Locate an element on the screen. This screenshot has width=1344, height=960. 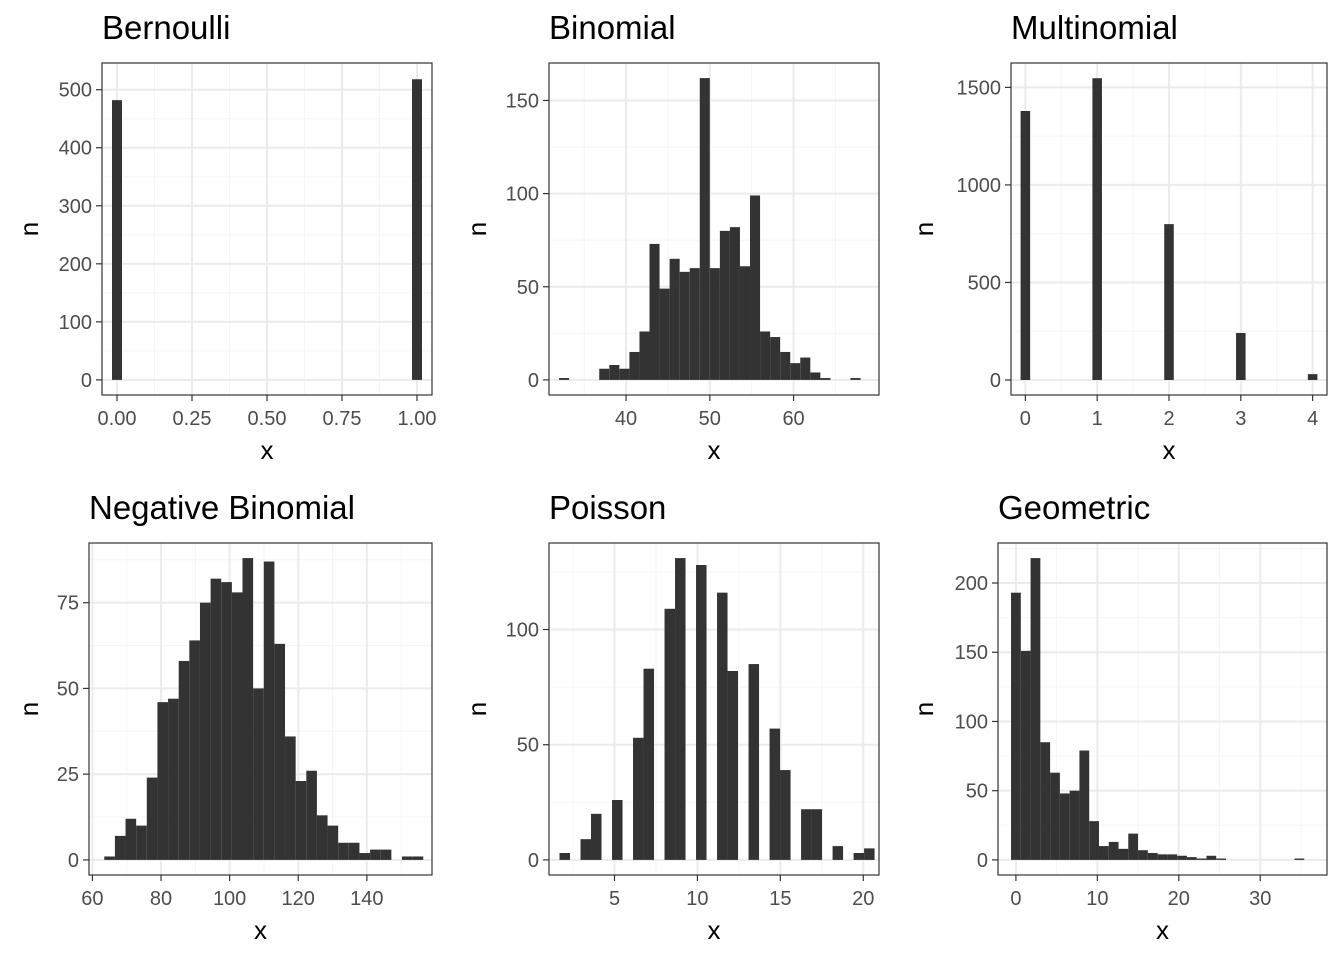
panel-title: Negative Binomial is located at coordinates (222, 507).